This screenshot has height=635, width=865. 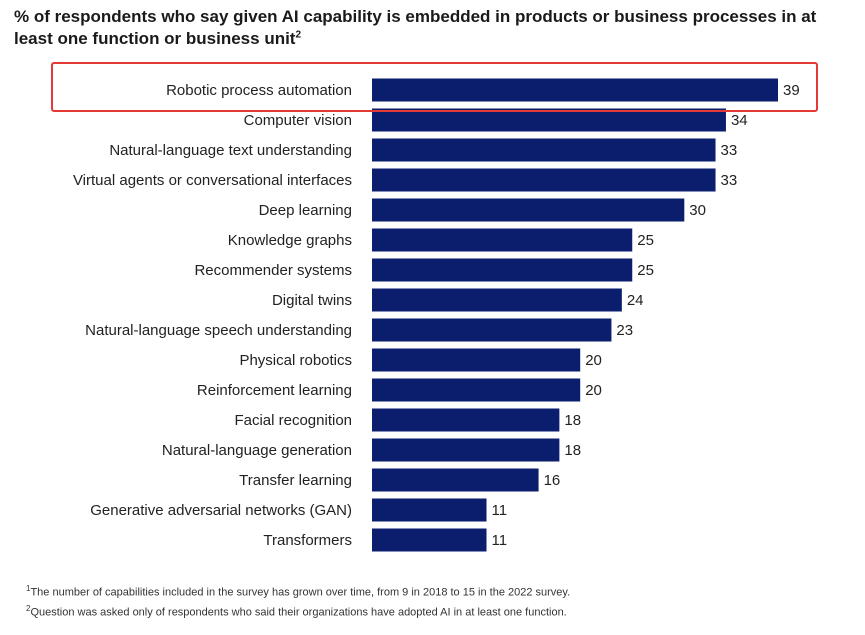 What do you see at coordinates (257, 450) in the screenshot?
I see `category-label: Natural-language generation` at bounding box center [257, 450].